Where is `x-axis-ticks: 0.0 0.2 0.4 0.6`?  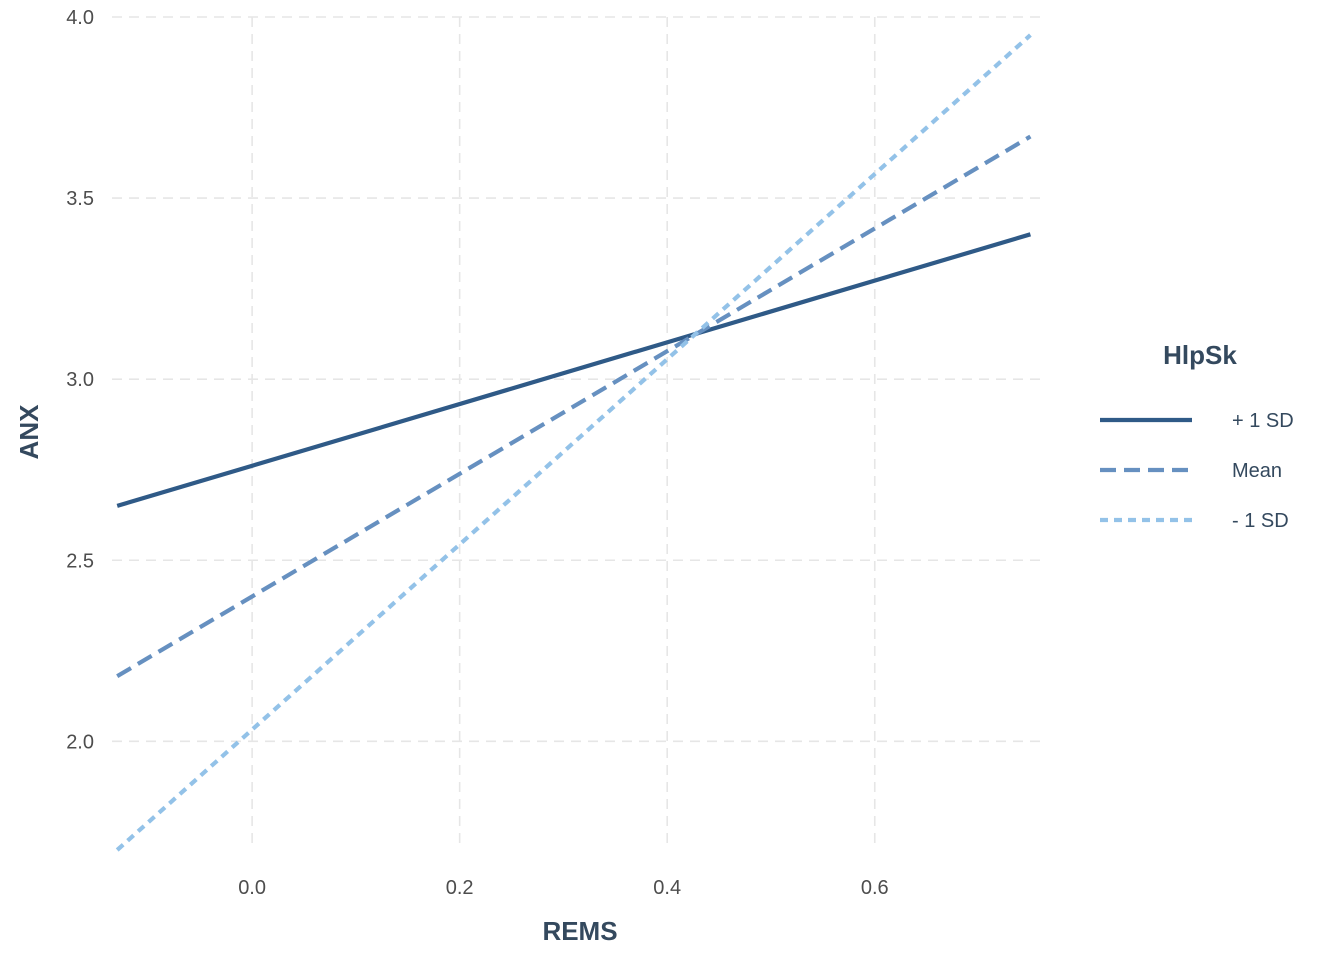 x-axis-ticks: 0.0 0.2 0.4 0.6 is located at coordinates (563, 888).